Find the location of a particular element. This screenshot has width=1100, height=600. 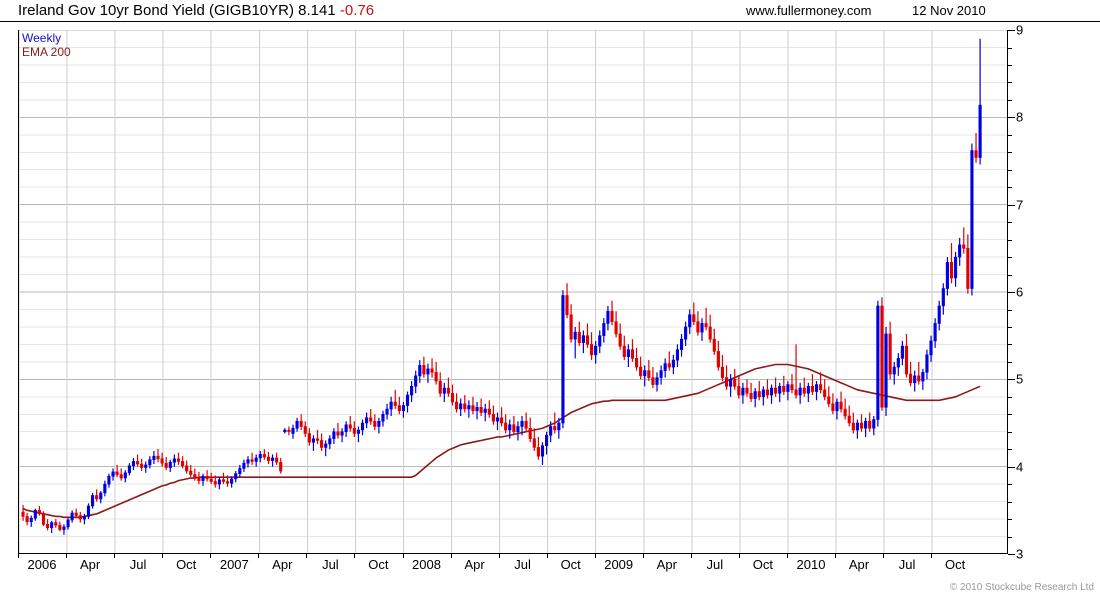

y-axis-ticks is located at coordinates (1012, 295).